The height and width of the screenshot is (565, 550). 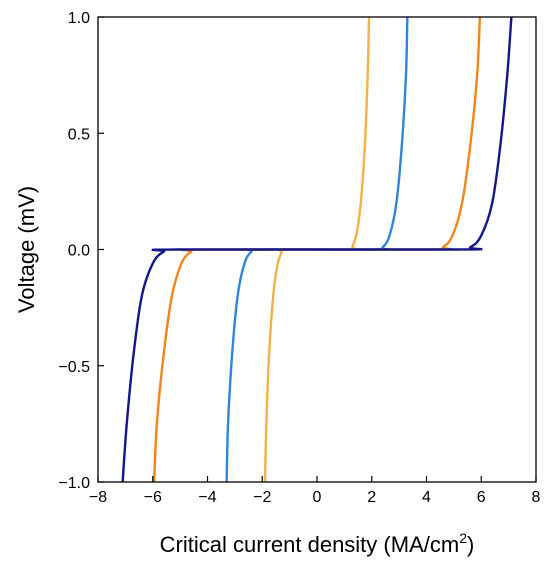 I want to click on y-tick-label: −0.5, so click(x=74, y=367).